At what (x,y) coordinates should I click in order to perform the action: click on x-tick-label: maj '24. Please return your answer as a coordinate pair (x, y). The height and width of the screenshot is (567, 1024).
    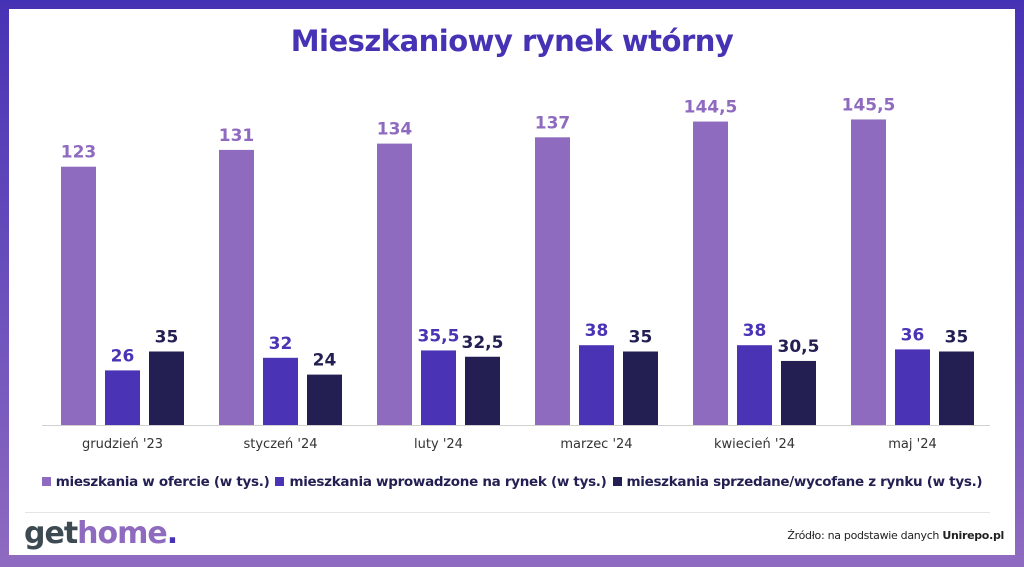
    Looking at the image, I should click on (912, 444).